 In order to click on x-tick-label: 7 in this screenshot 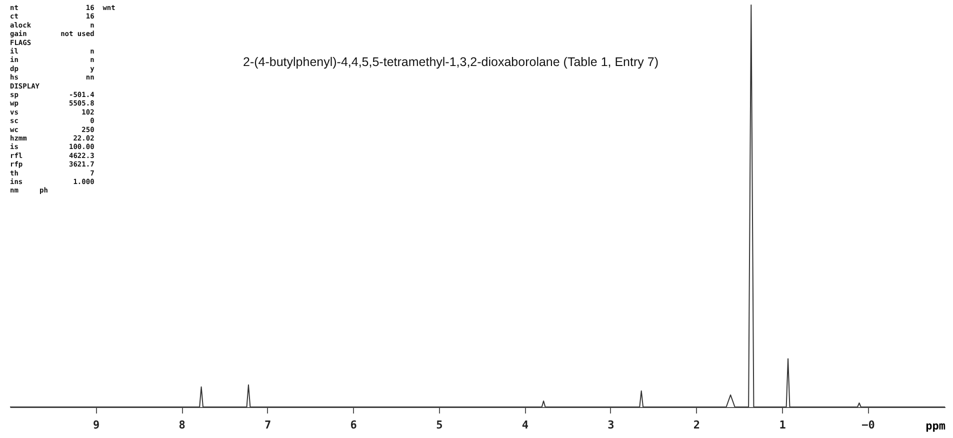, I will do `click(268, 425)`.